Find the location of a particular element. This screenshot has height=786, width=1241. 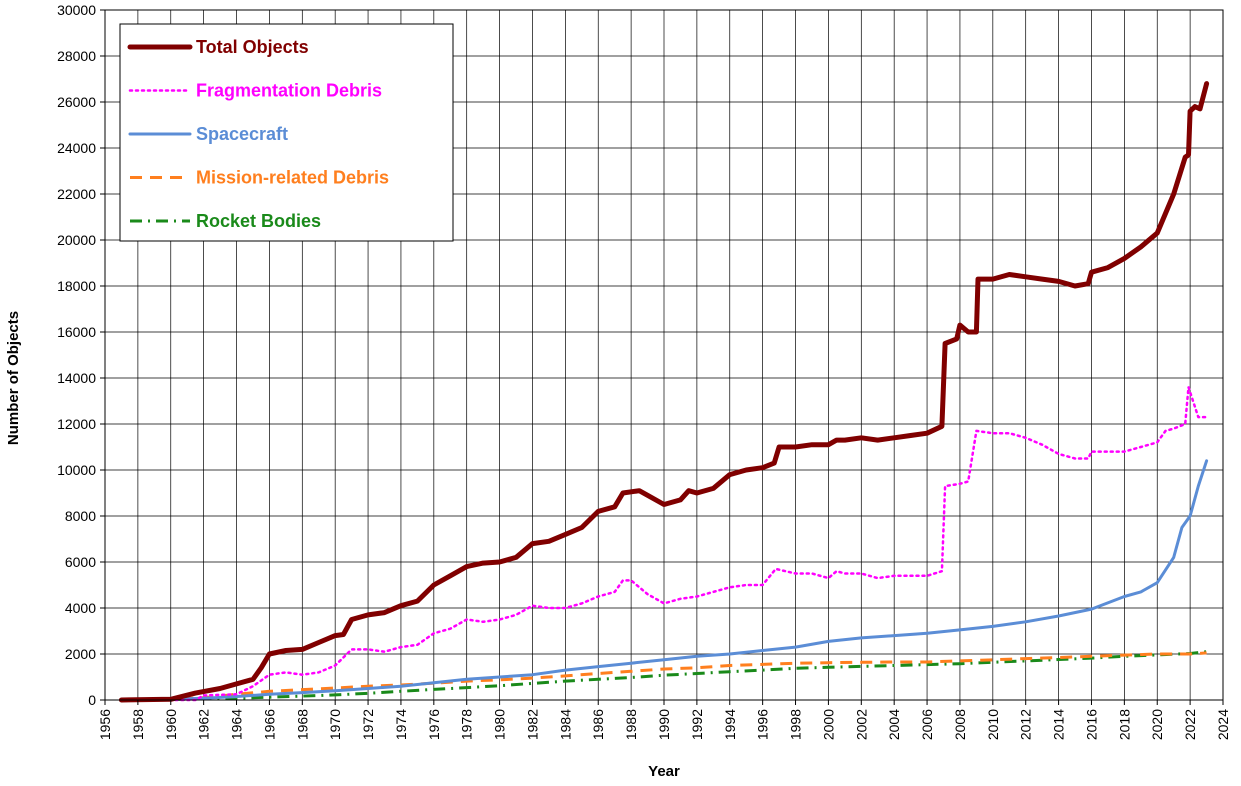

y-tick-label: 24000 is located at coordinates (76, 148).